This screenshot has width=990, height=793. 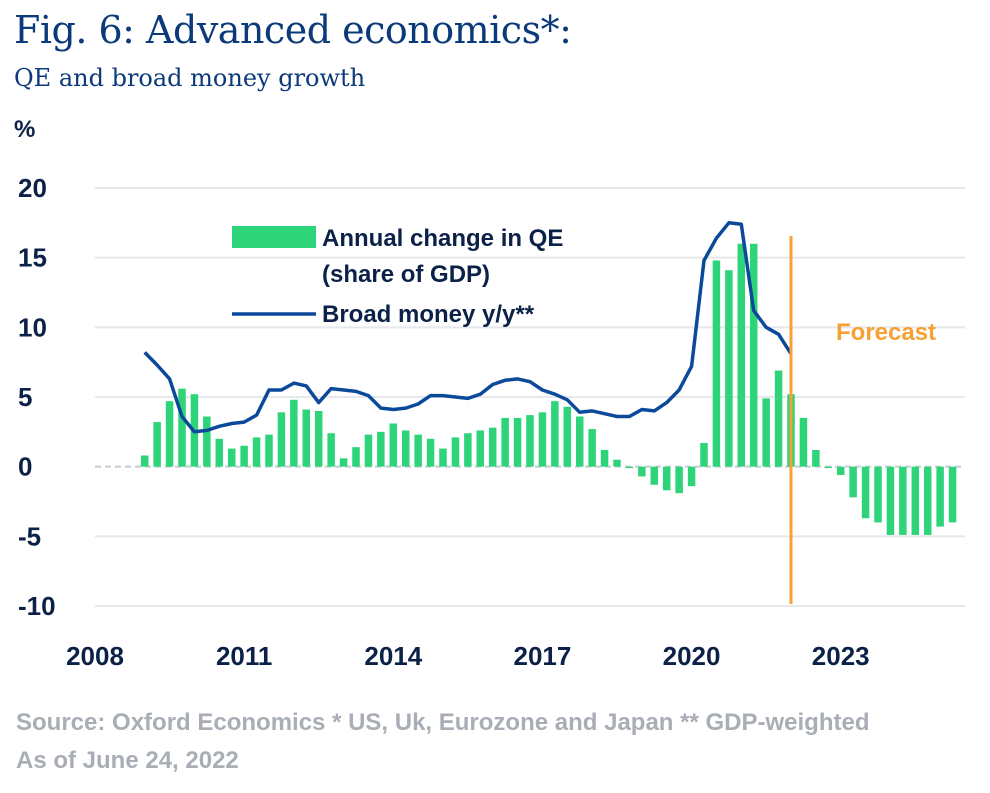 I want to click on chart-title: Fig. 6: Advanced economics*:, so click(x=293, y=30).